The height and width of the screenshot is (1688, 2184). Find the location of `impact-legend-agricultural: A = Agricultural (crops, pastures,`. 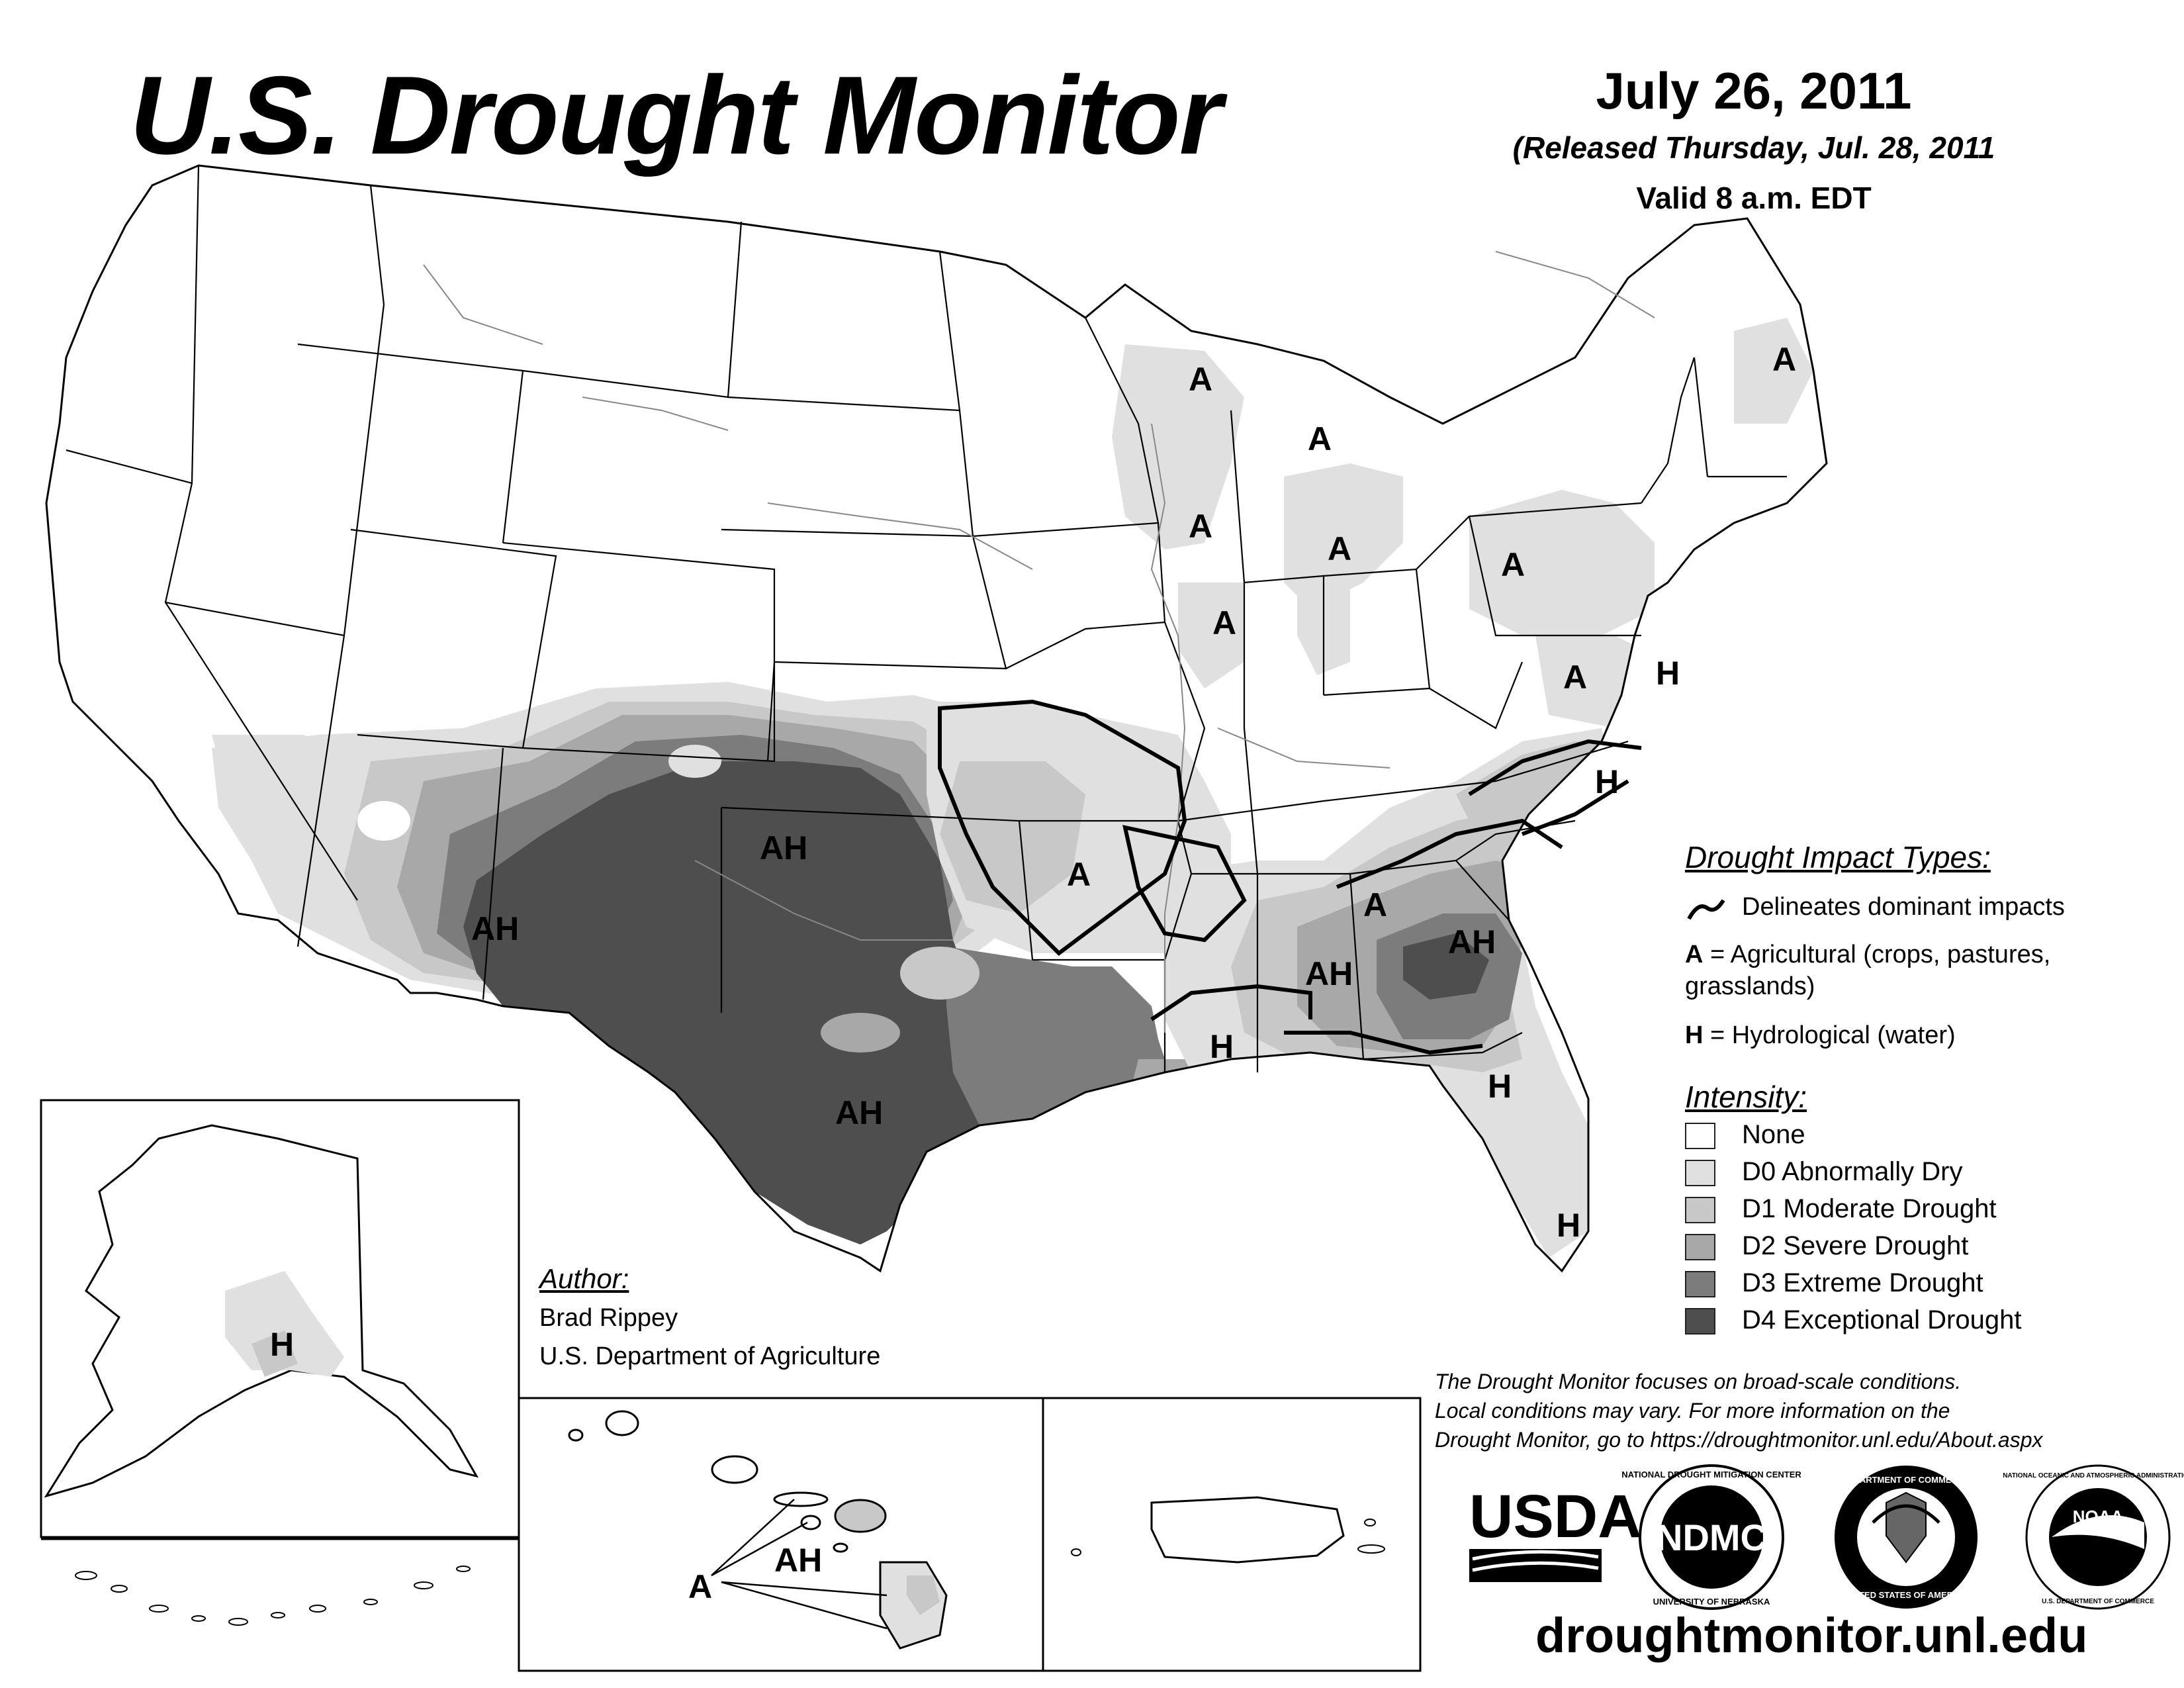

impact-legend-agricultural: A = Agricultural (crops, pastures, is located at coordinates (1868, 954).